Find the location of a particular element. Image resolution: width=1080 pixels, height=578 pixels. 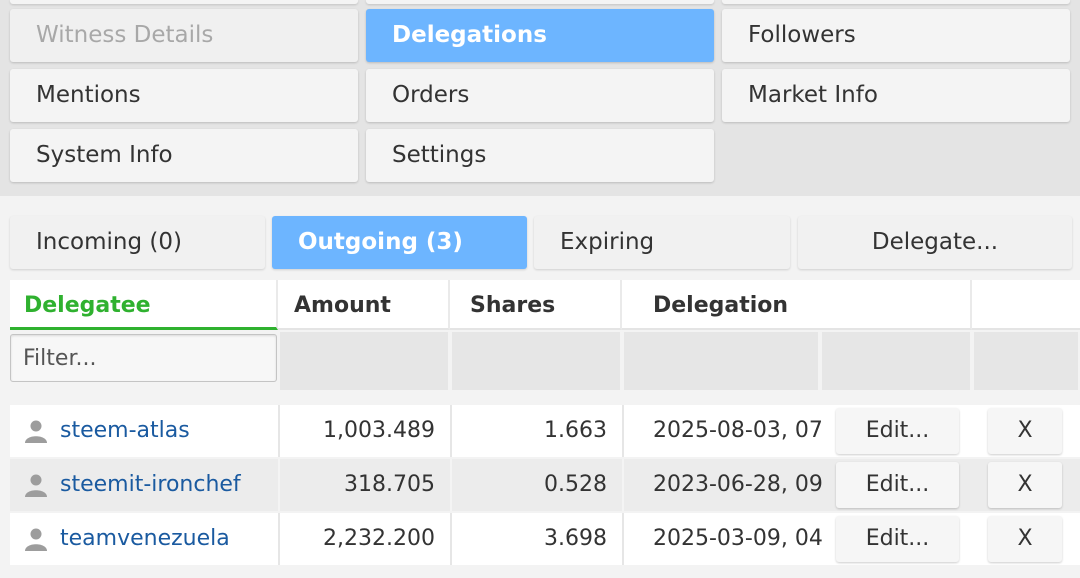

filter-cell-amount is located at coordinates (365, 361).